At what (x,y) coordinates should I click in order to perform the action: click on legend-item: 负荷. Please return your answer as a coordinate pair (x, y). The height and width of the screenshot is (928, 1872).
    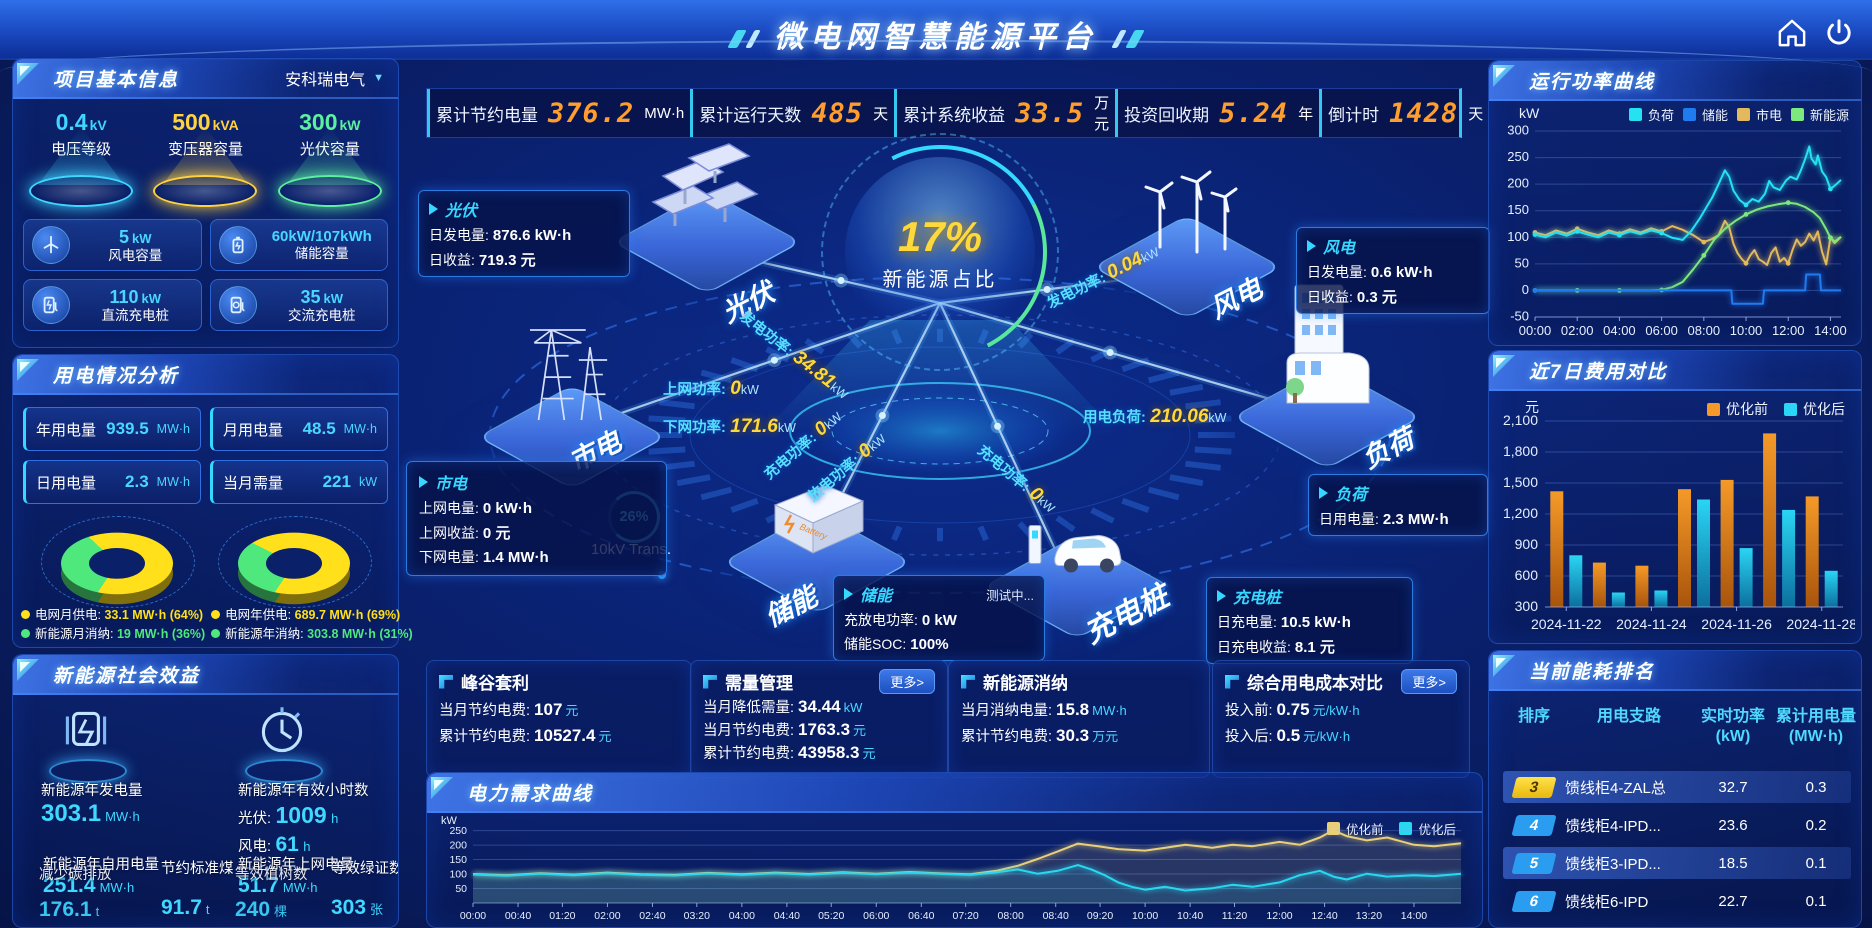
    Looking at the image, I should click on (1651, 114).